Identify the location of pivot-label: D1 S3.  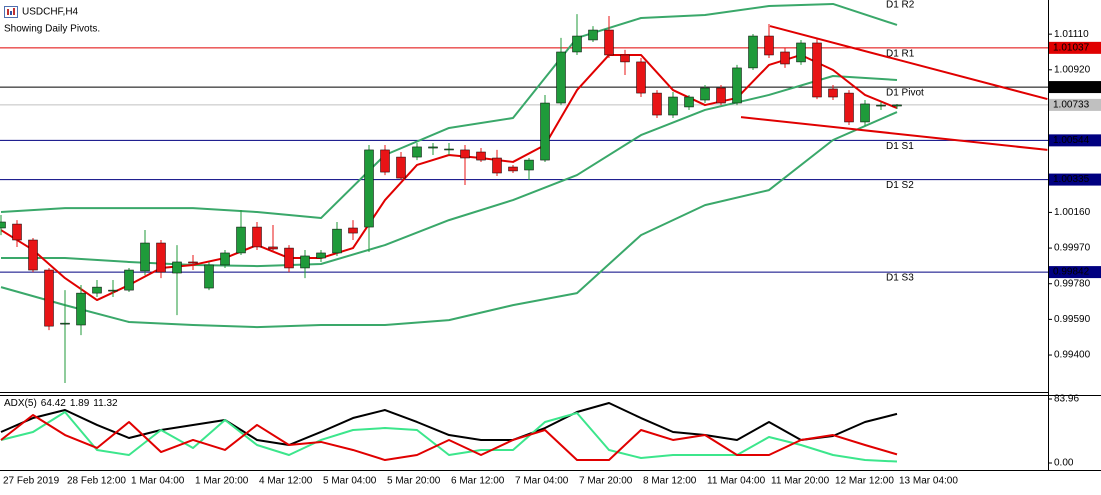
(900, 278).